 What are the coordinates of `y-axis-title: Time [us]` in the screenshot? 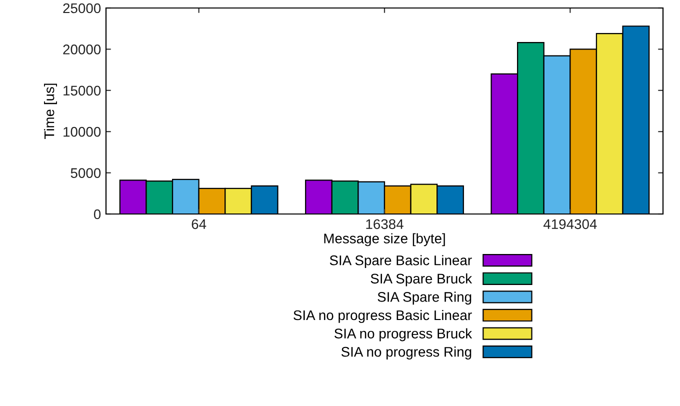 It's located at (50, 111).